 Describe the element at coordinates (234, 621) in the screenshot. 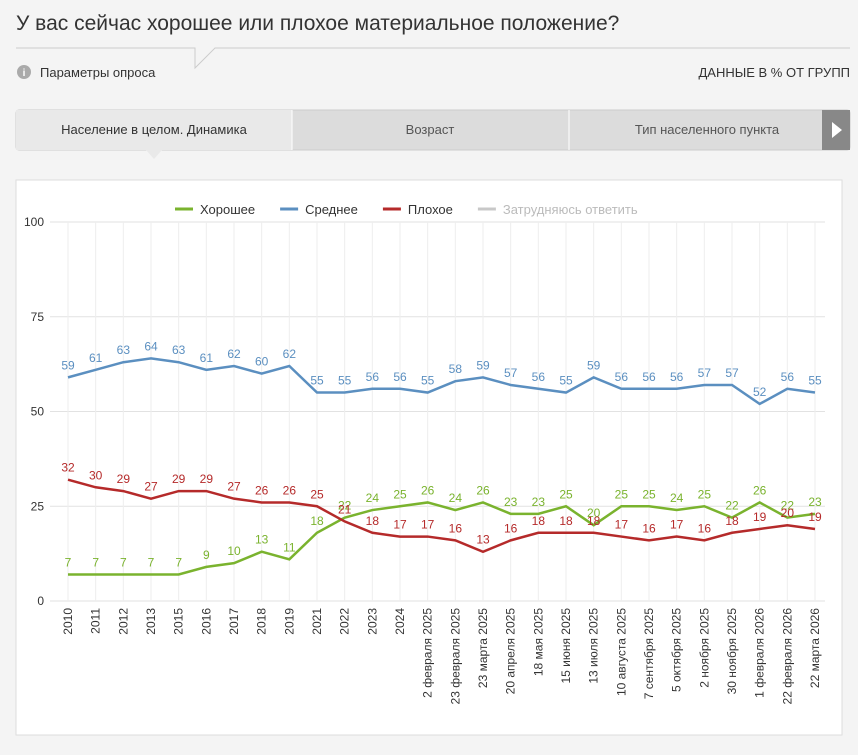

I see `x-tick-label: 2017` at that location.